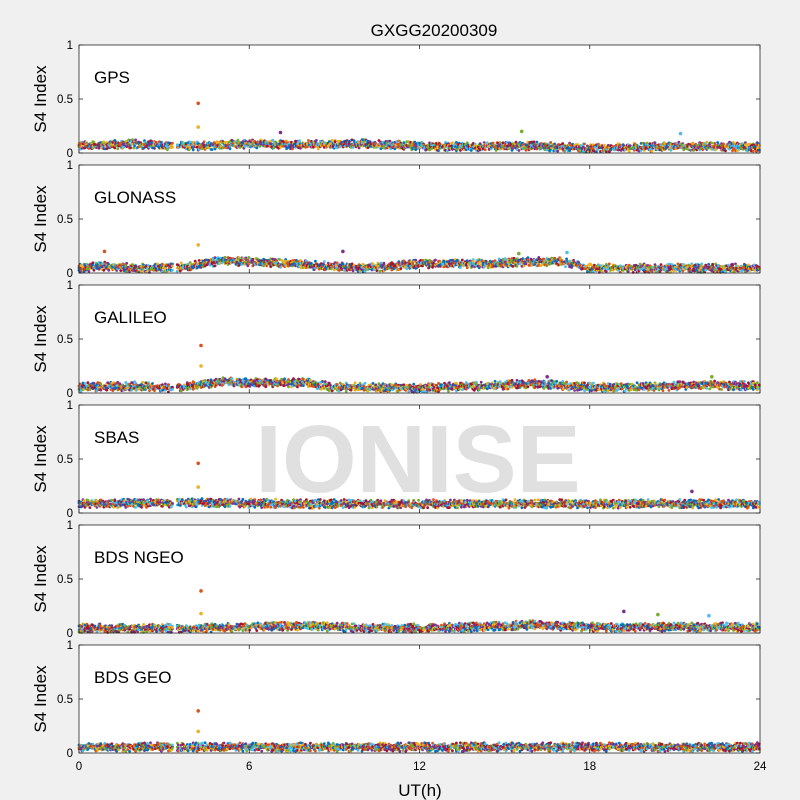  I want to click on y-tick-label: 0.5, so click(65, 220).